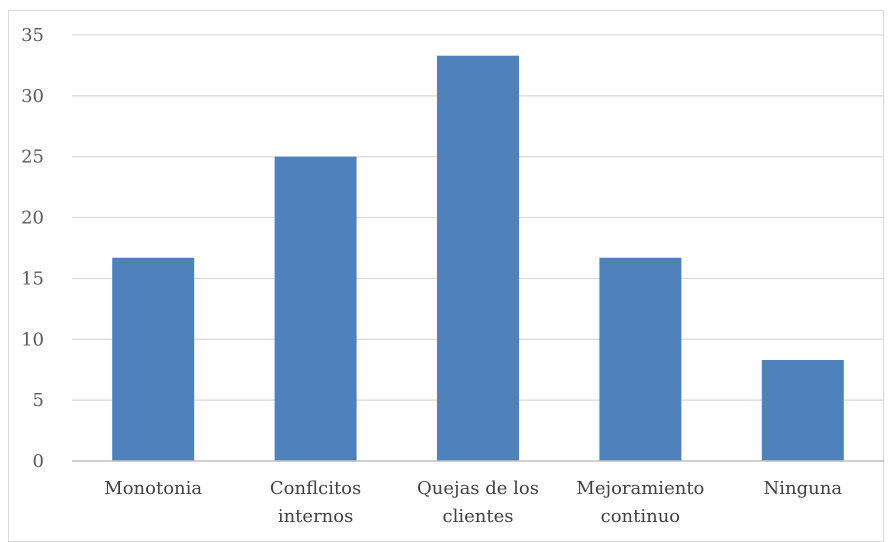 The width and height of the screenshot is (894, 542). I want to click on x-tick-label: Ninguna, so click(803, 488).